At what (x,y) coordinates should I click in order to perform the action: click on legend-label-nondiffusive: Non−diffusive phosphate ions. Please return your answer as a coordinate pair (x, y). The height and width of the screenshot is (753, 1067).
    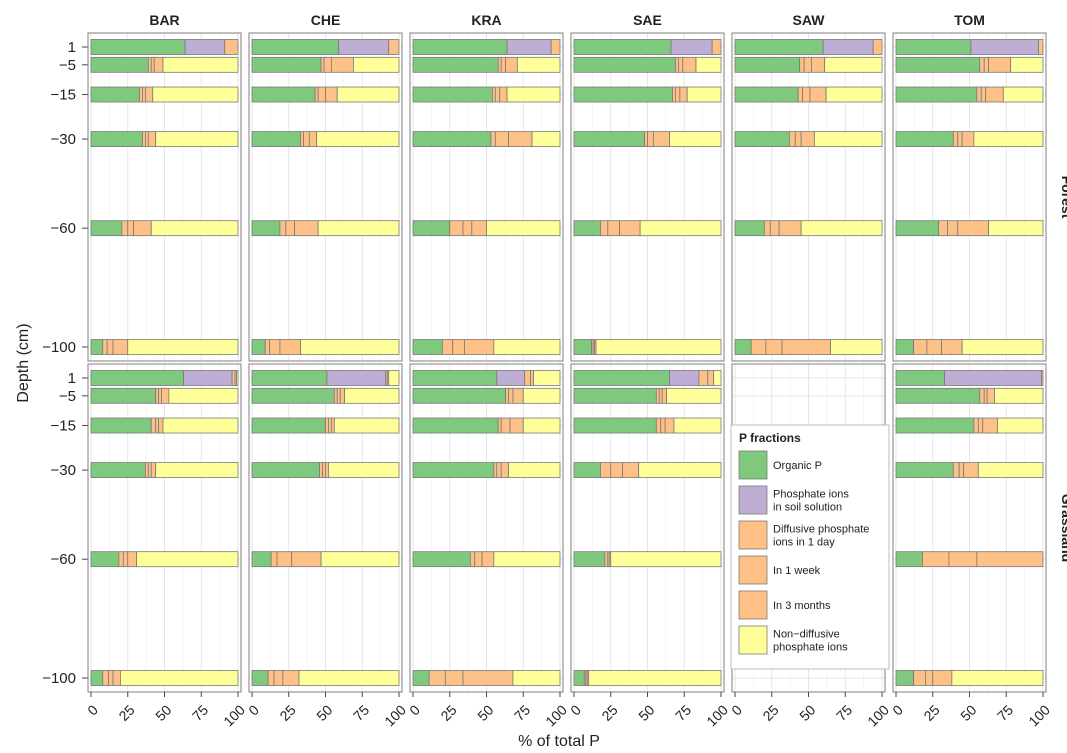
    Looking at the image, I should click on (810, 641).